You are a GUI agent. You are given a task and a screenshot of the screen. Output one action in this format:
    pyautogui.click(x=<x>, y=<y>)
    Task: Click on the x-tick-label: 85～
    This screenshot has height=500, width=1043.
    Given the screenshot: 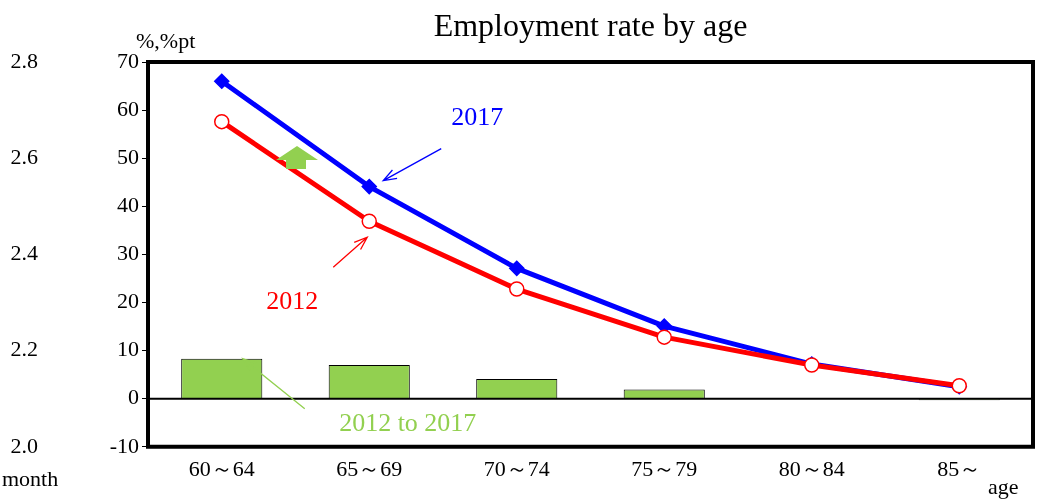 What is the action you would take?
    pyautogui.click(x=959, y=468)
    